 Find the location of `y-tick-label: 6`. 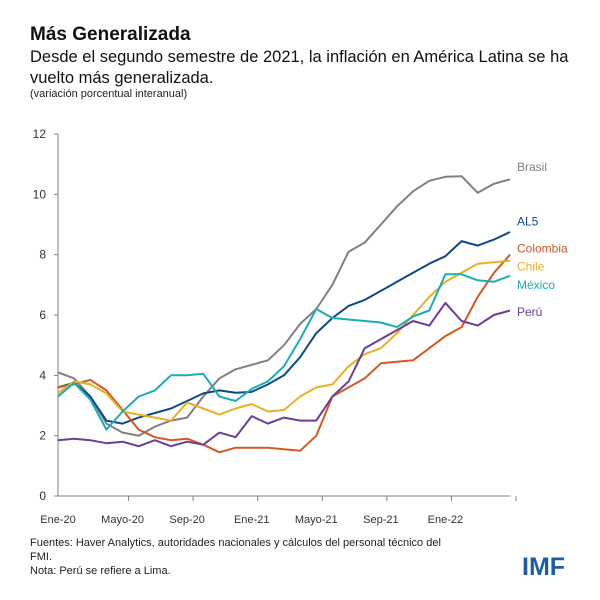

y-tick-label: 6 is located at coordinates (42, 315).